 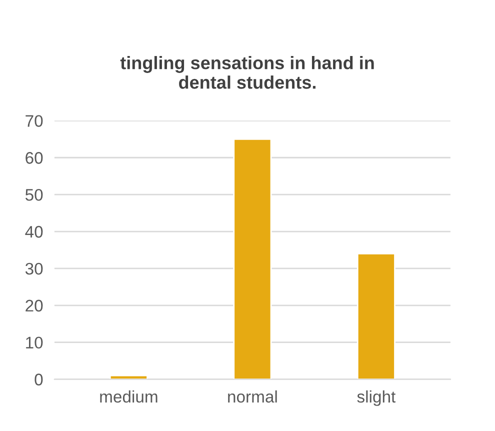 What do you see at coordinates (247, 72) in the screenshot?
I see `chart-title: tingling sensations in hand in dental students.` at bounding box center [247, 72].